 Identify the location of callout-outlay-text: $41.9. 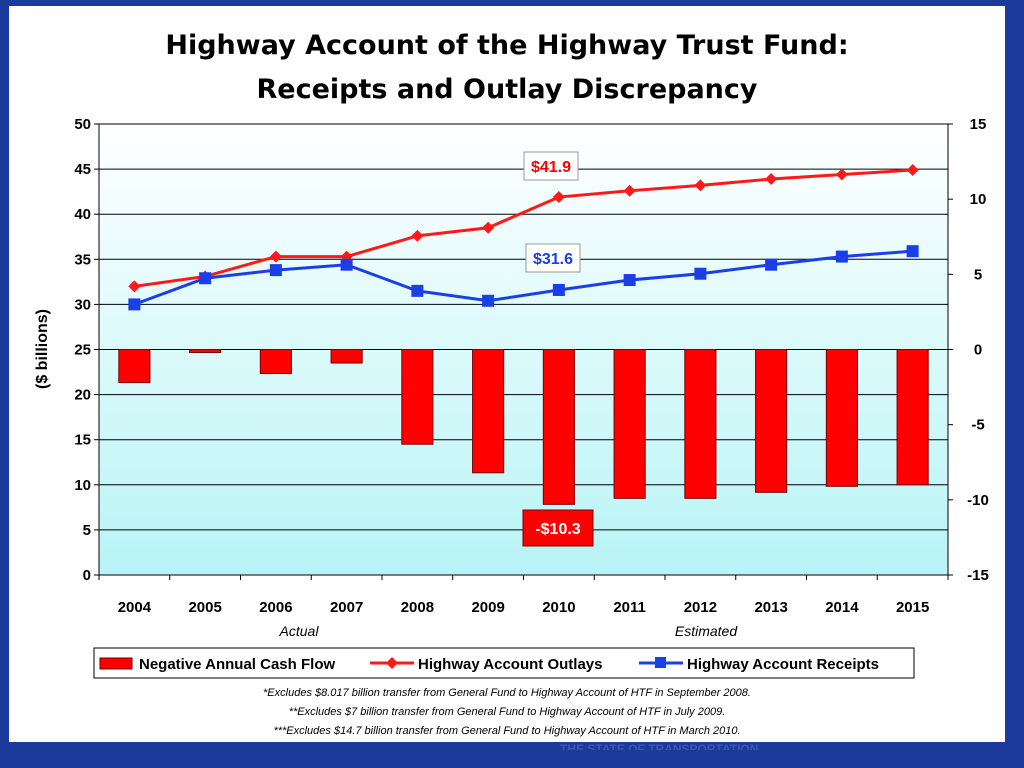
(551, 167).